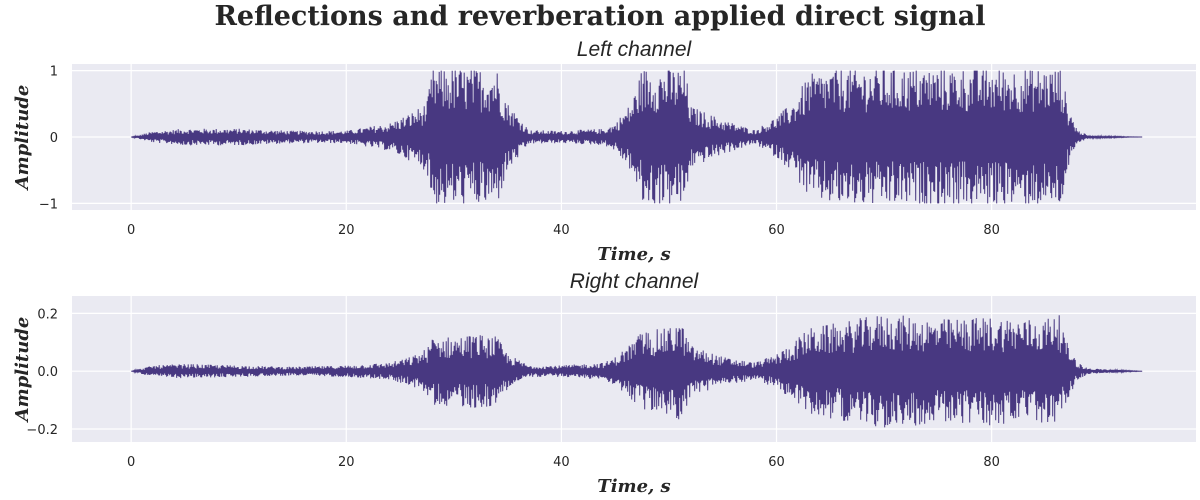  I want to click on left-channel-title: Left channel, so click(635, 49).